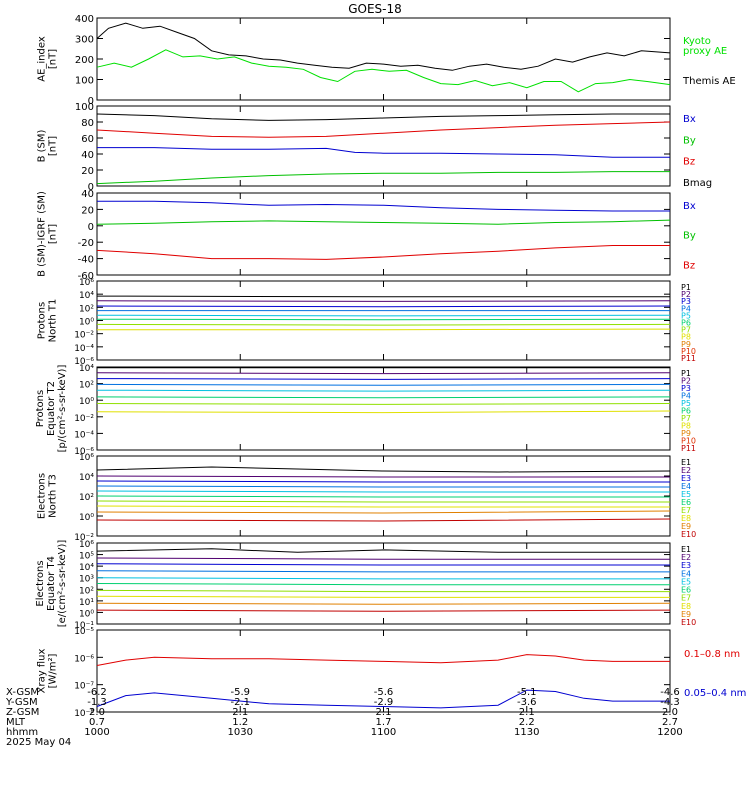  I want to click on y-axis-label: [e/(cm²-s-sr-keV)], so click(62, 584).